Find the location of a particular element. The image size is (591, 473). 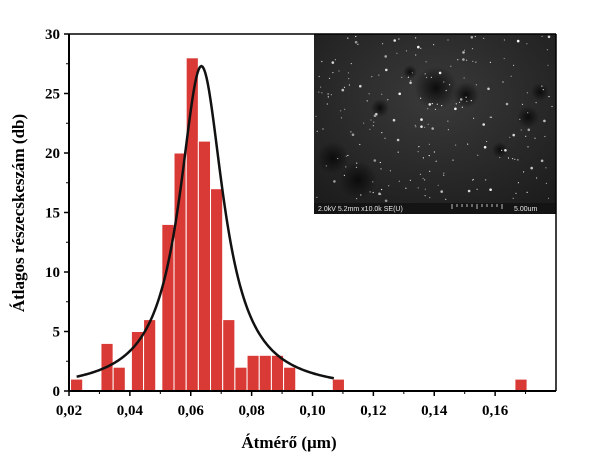

x-tick-label: 0,08 is located at coordinates (252, 411).